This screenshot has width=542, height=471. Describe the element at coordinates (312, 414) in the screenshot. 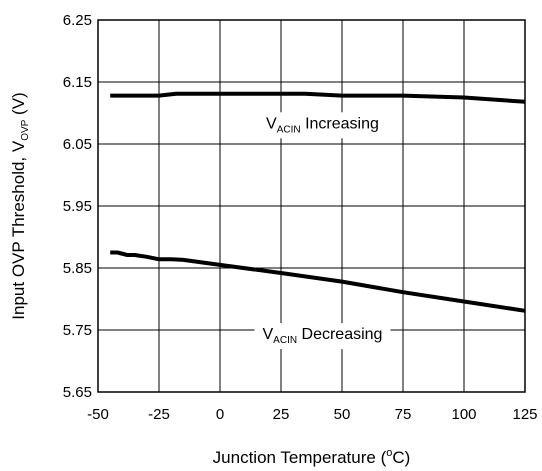

I see `x-tick-labels: -50 -25 0 25 50 75 100 125` at that location.